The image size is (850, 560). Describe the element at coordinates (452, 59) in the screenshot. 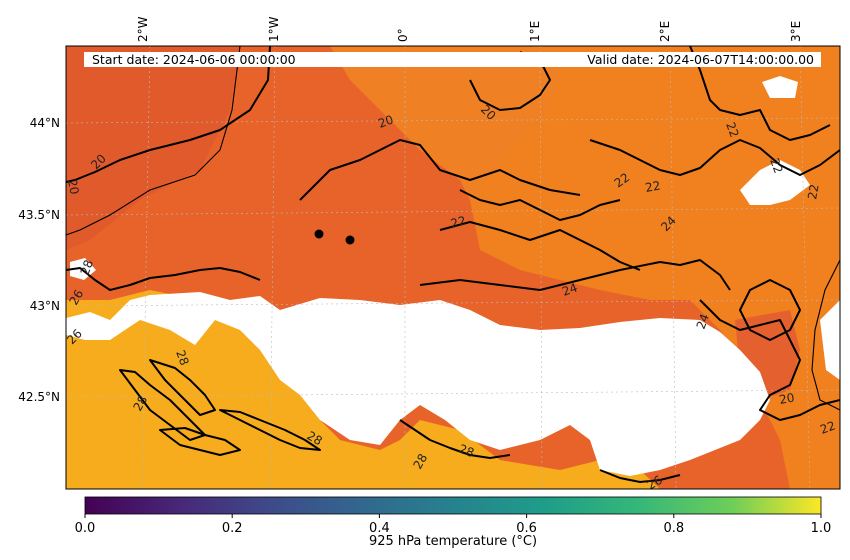

I see `date-banner` at that location.